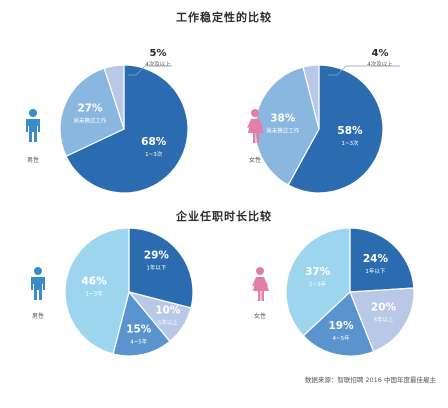  I want to click on slice-percent-label: 68%, so click(154, 142).